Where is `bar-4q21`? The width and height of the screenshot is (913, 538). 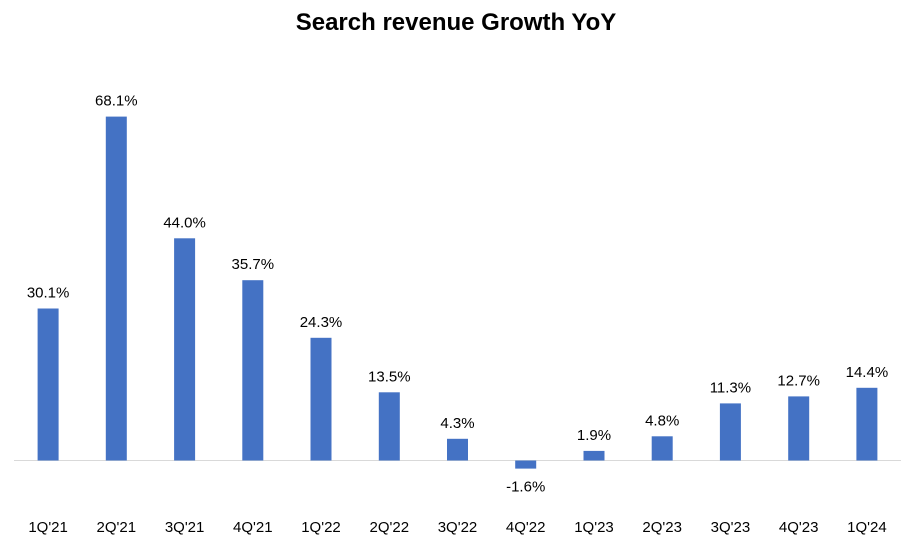 bar-4q21 is located at coordinates (253, 370).